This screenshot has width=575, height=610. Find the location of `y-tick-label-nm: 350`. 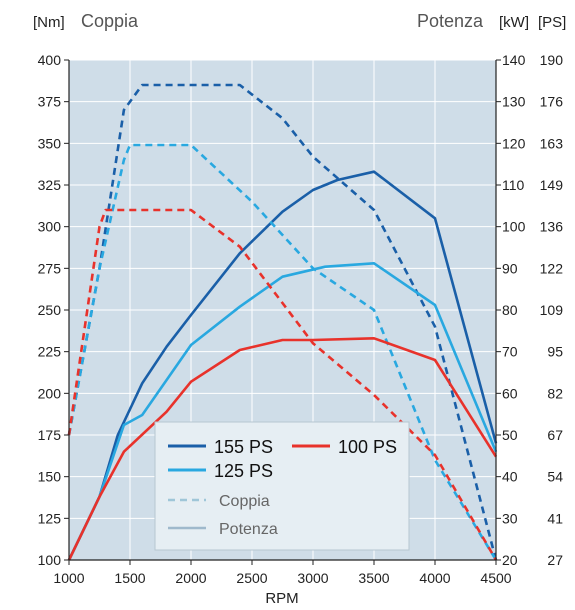

y-tick-label-nm: 350 is located at coordinates (50, 143).